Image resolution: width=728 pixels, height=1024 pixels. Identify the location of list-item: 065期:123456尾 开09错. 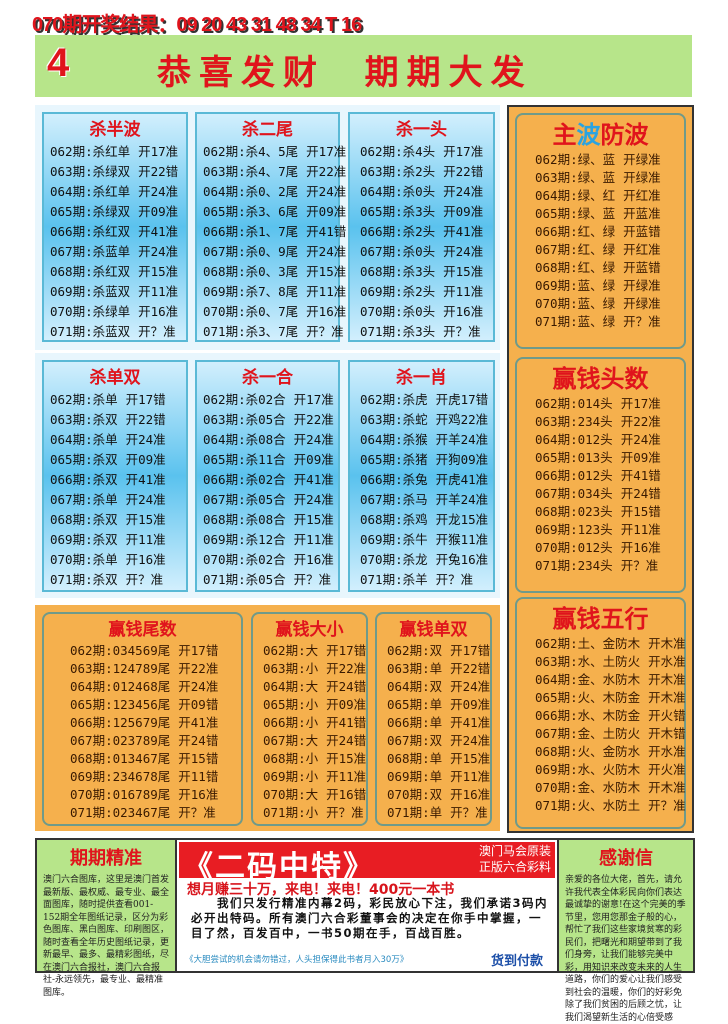
(152, 705).